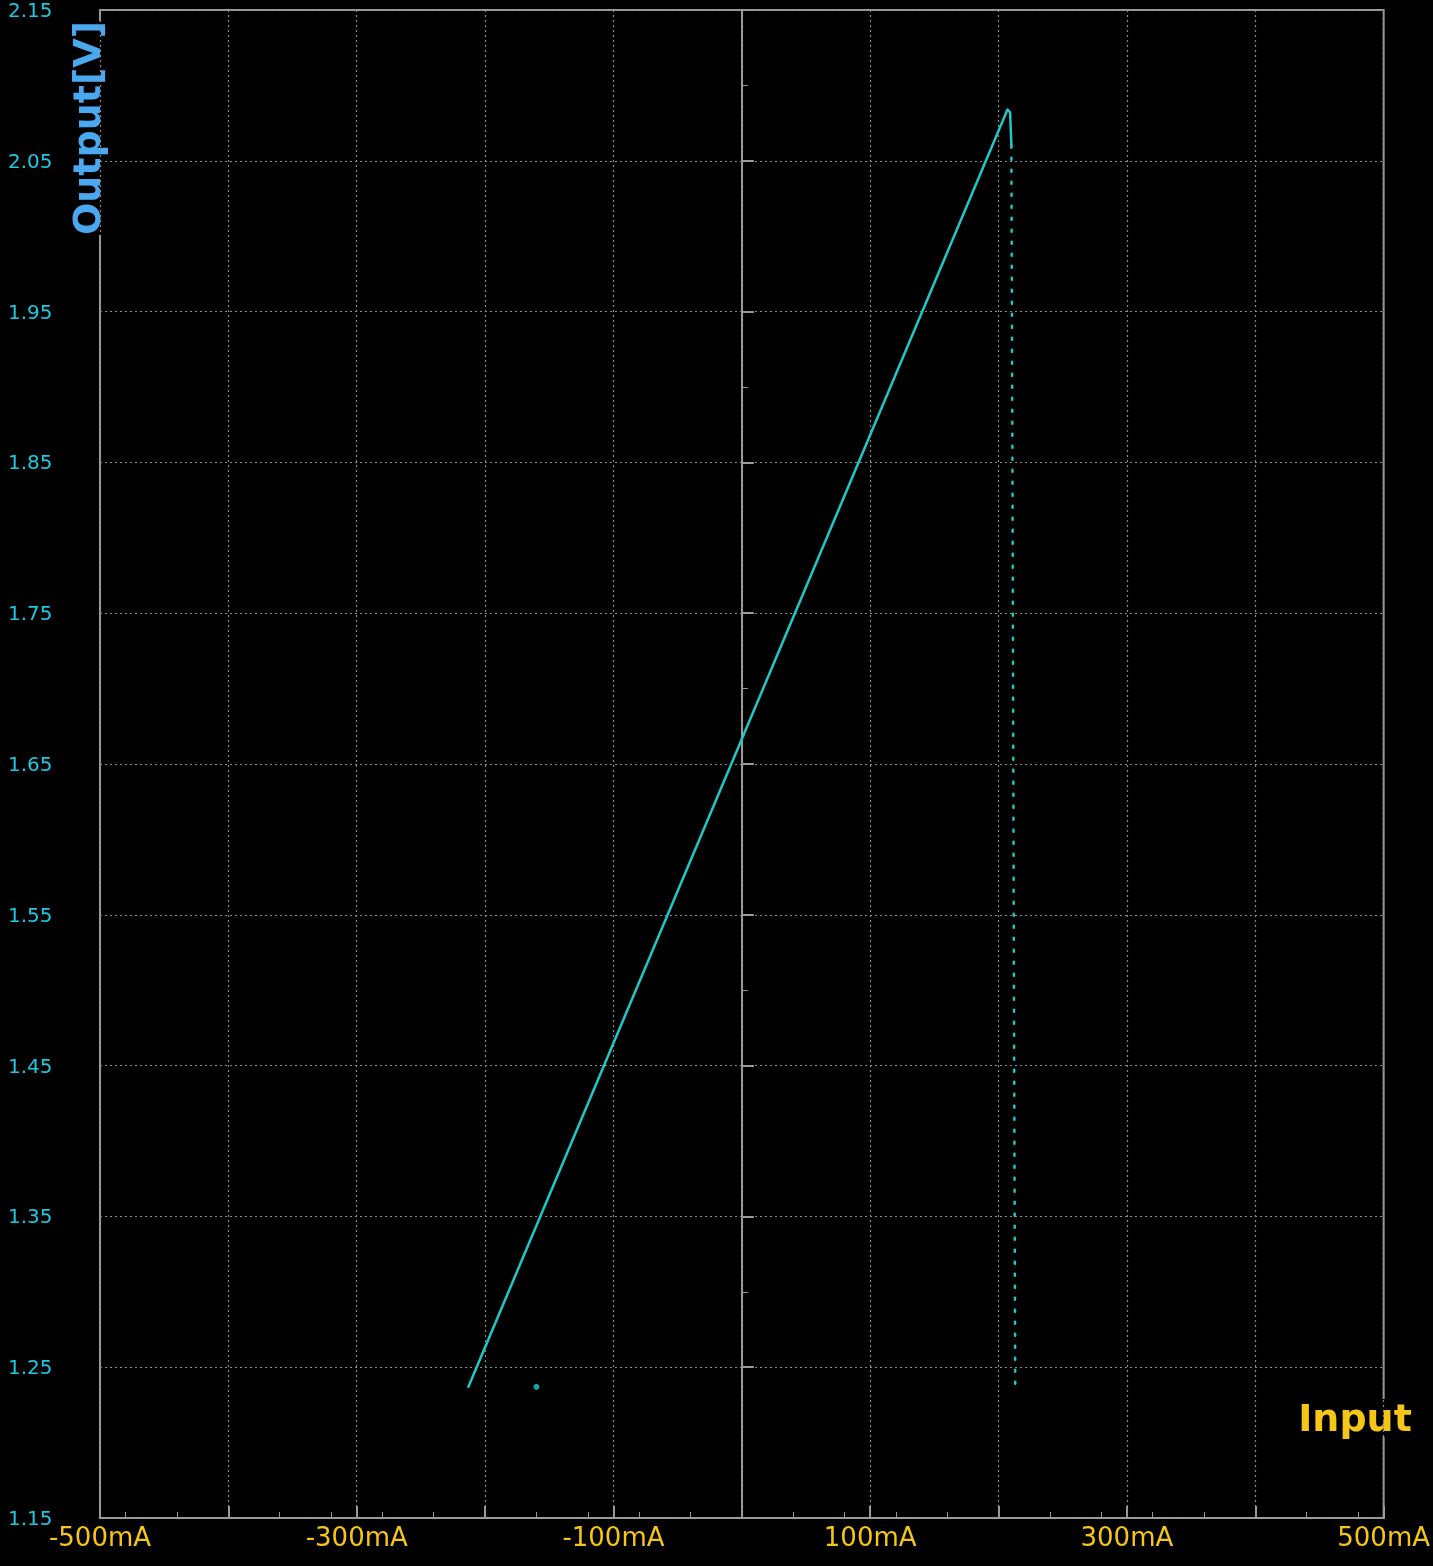  What do you see at coordinates (30, 914) in the screenshot?
I see `y-tick-label: 1.55` at bounding box center [30, 914].